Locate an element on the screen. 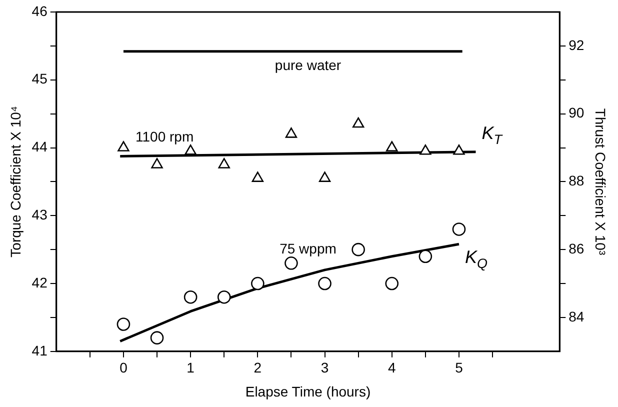 This screenshot has height=407, width=618. y2-tick-label: 86 is located at coordinates (576, 248).